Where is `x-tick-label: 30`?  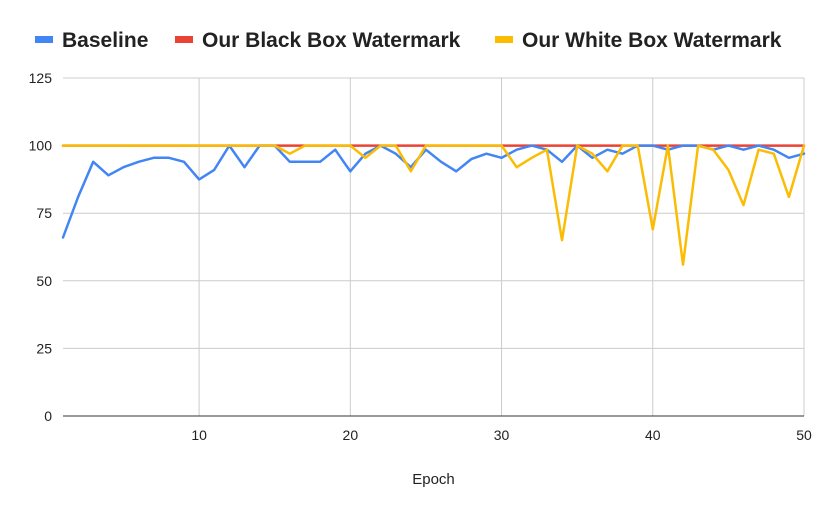 x-tick-label: 30 is located at coordinates (502, 435).